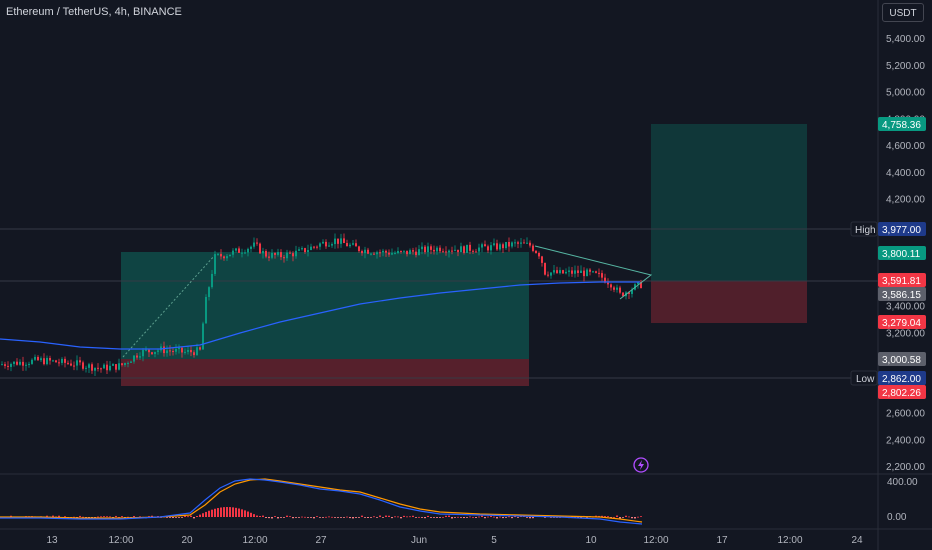 The height and width of the screenshot is (550, 932). Describe the element at coordinates (729, 202) in the screenshot. I see `projected-profit-zone` at that location.